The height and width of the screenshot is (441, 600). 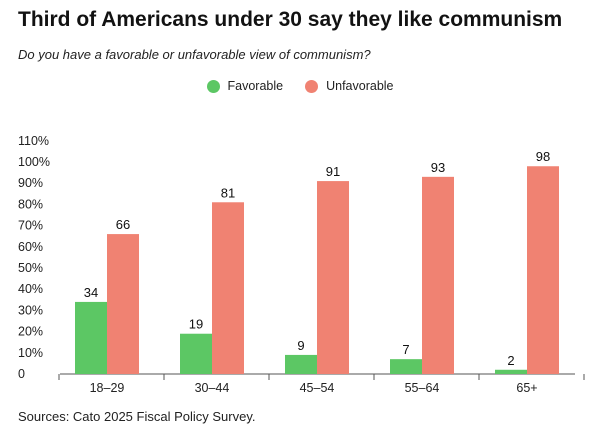 I want to click on x-tick-label: 45–54, so click(x=317, y=388).